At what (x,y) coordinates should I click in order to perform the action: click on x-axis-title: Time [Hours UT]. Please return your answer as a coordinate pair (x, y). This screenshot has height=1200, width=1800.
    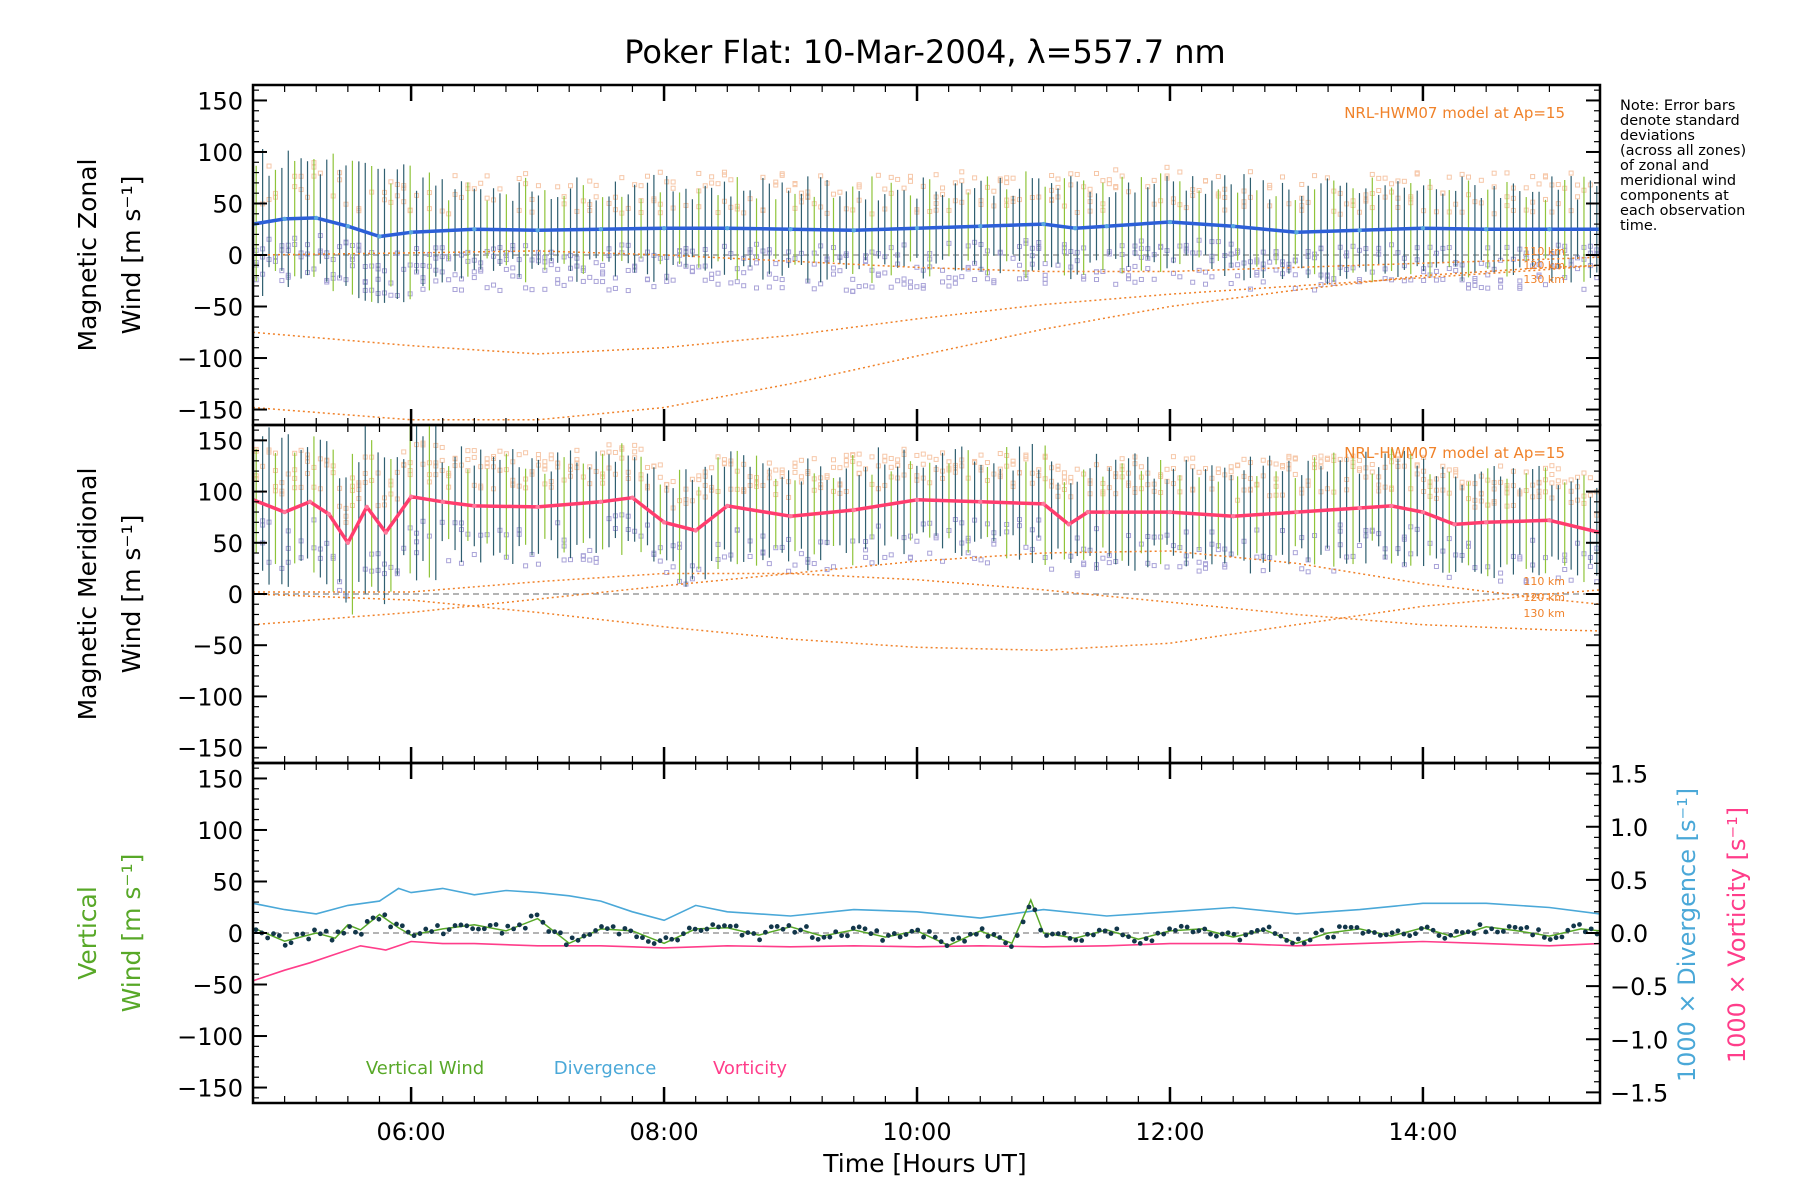
    Looking at the image, I should click on (924, 1163).